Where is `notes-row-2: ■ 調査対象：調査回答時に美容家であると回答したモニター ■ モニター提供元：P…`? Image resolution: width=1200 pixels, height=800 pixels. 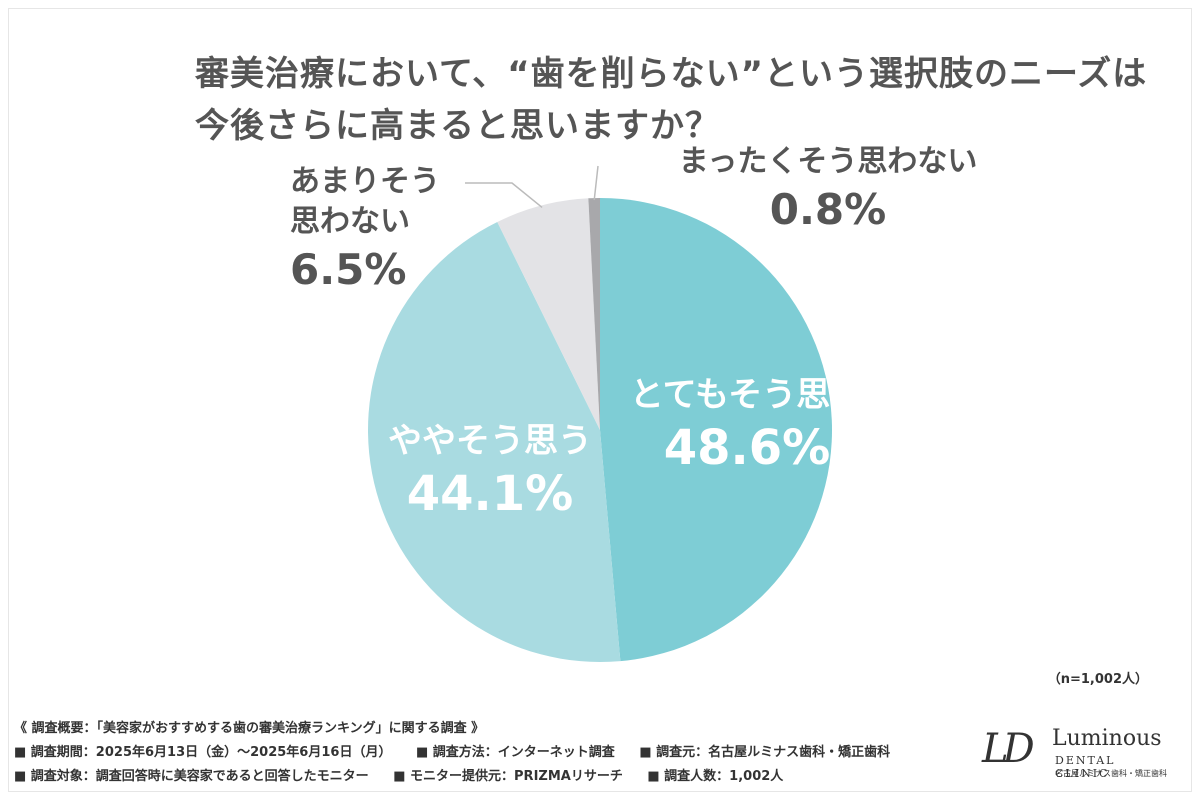 notes-row-2: ■ 調査対象：調査回答時に美容家であると回答したモニター ■ モニター提供元：P… is located at coordinates (462, 777).